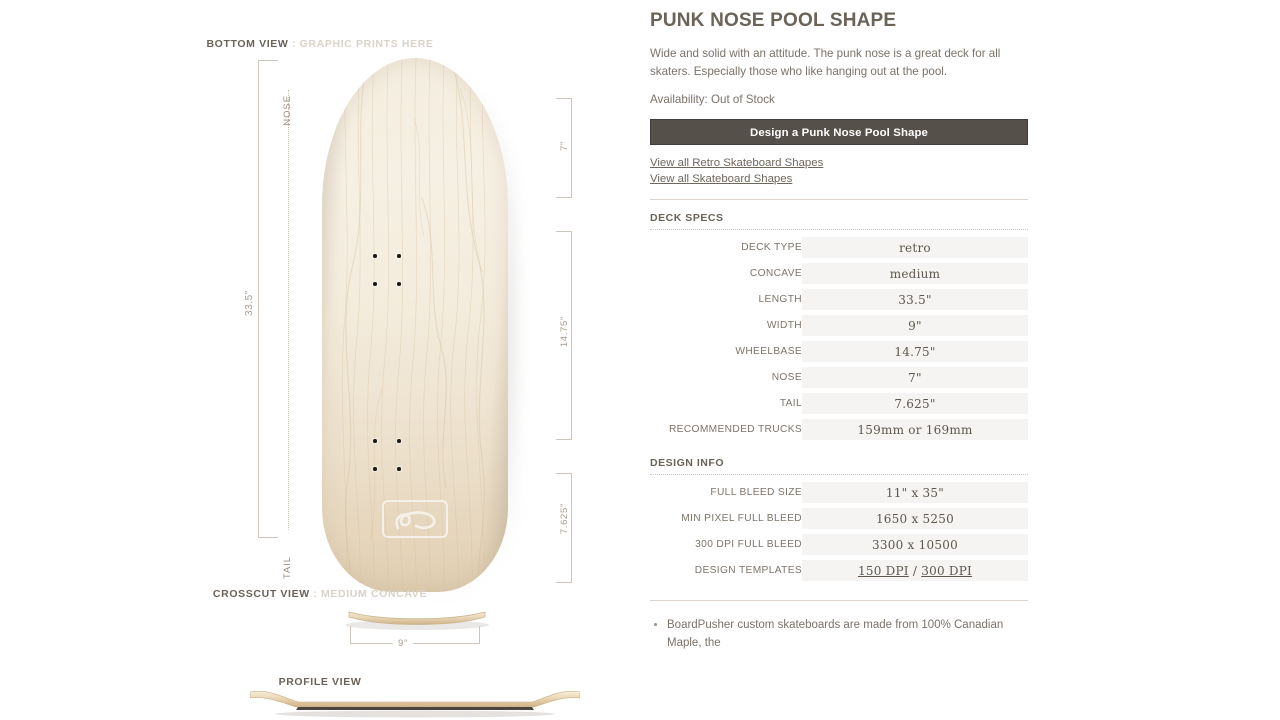 The height and width of the screenshot is (720, 1280). What do you see at coordinates (915, 300) in the screenshot?
I see `spec-value: 33.5"` at bounding box center [915, 300].